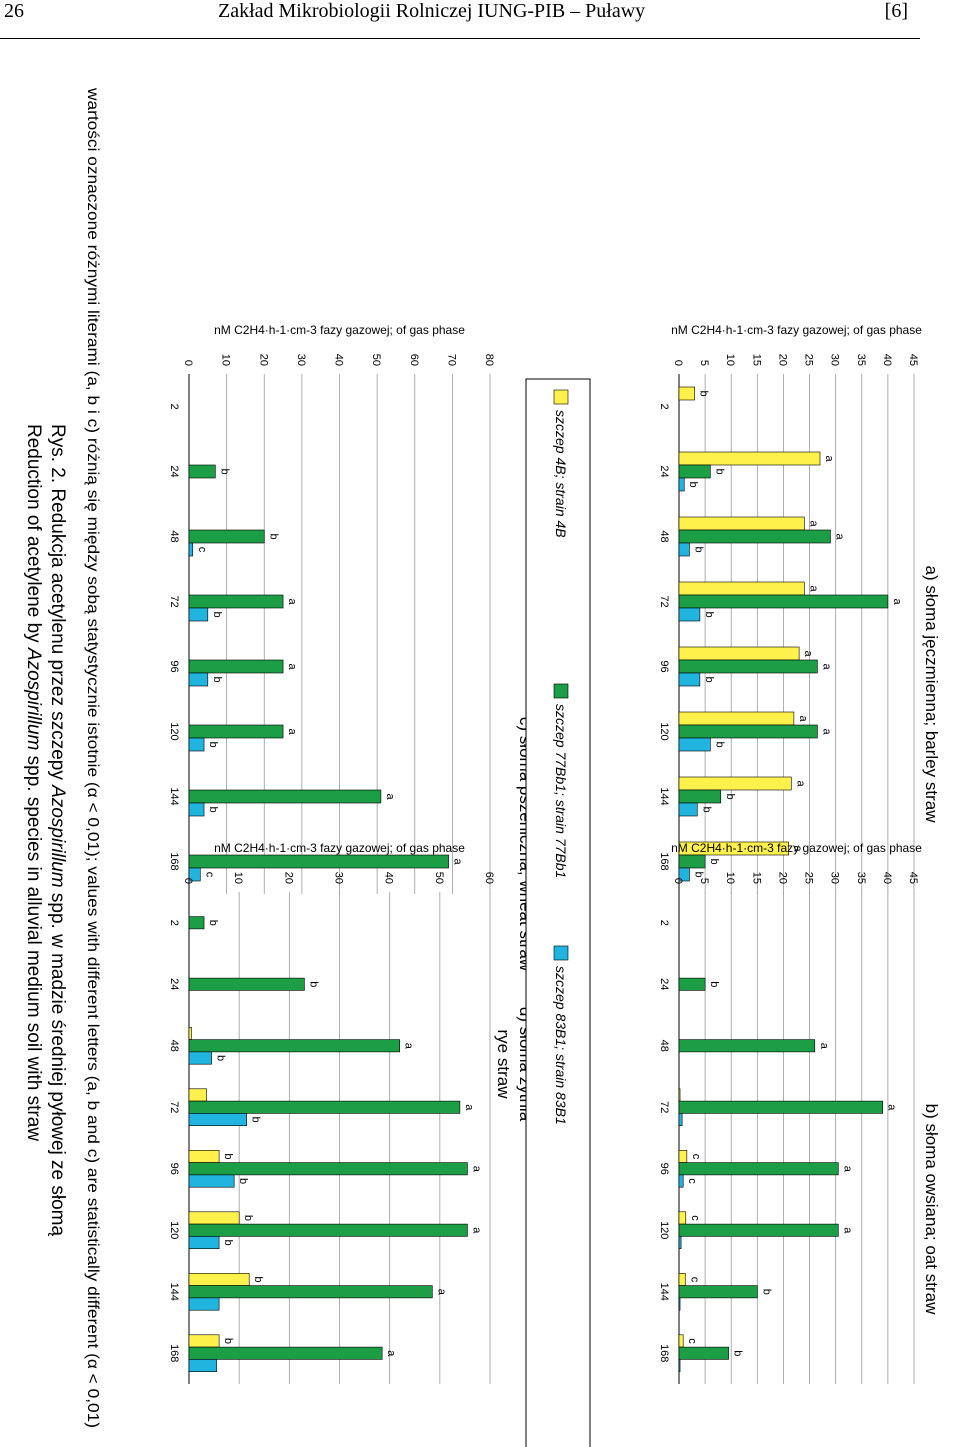  Describe the element at coordinates (704, 363) in the screenshot. I see `chart-a-ytick-label: 5` at that location.